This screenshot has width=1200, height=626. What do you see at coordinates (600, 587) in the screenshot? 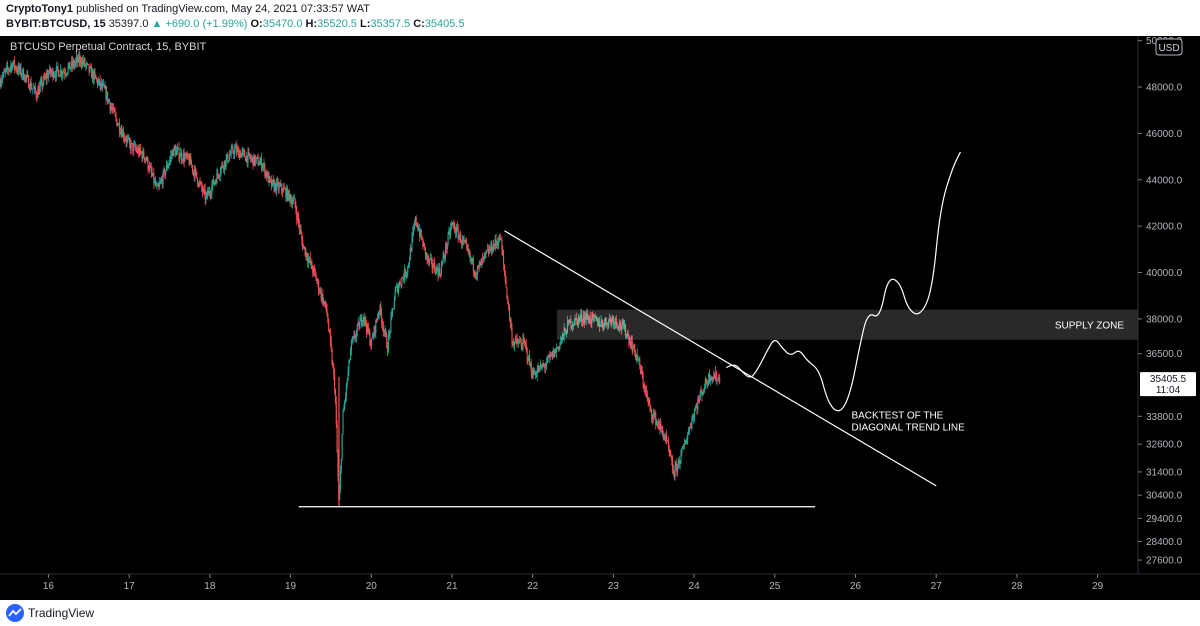
I see `time-axis` at bounding box center [600, 587].